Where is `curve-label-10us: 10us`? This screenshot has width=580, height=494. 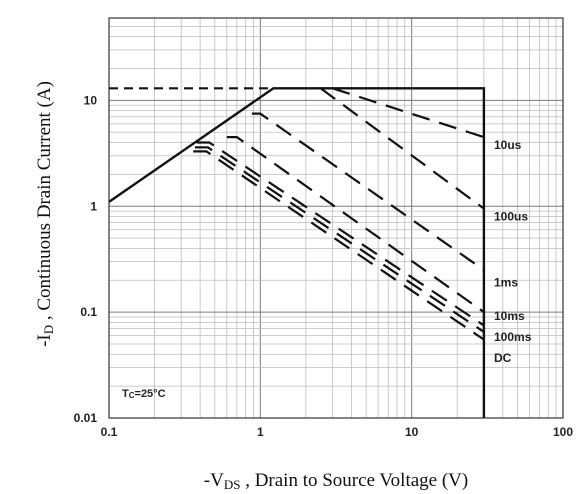
curve-label-10us: 10us is located at coordinates (508, 145).